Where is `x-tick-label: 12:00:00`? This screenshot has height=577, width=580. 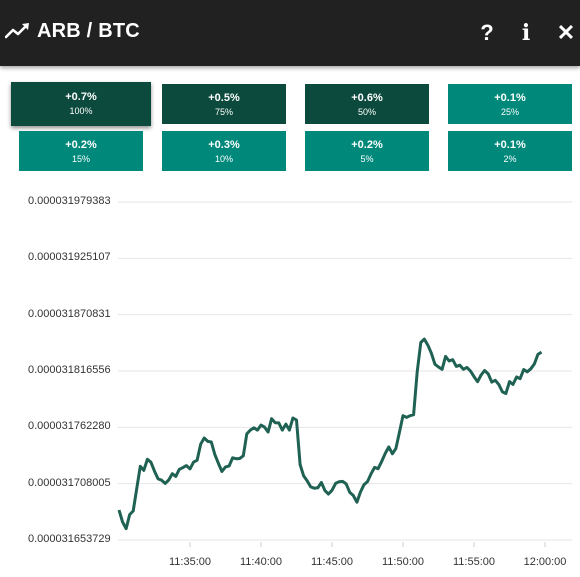
x-tick-label: 12:00:00 is located at coordinates (545, 562).